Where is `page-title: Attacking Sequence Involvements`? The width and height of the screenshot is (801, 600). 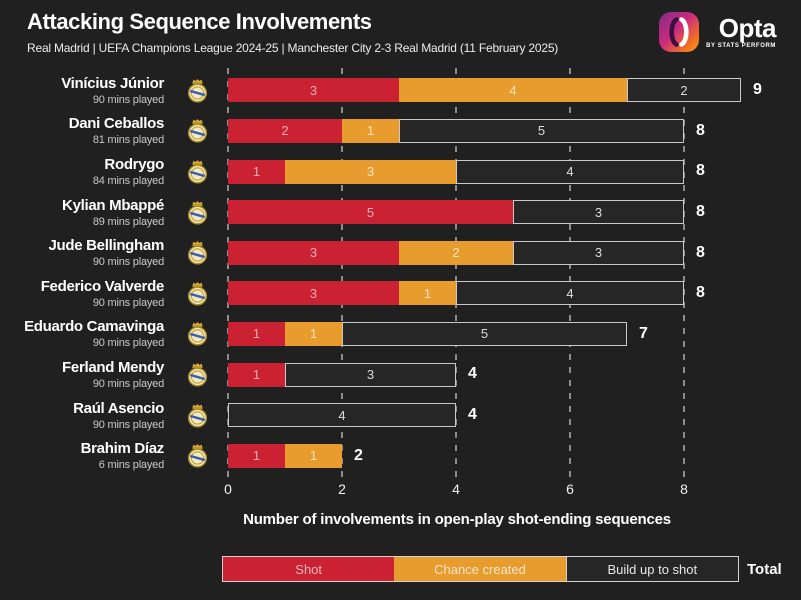
page-title: Attacking Sequence Involvements is located at coordinates (199, 21).